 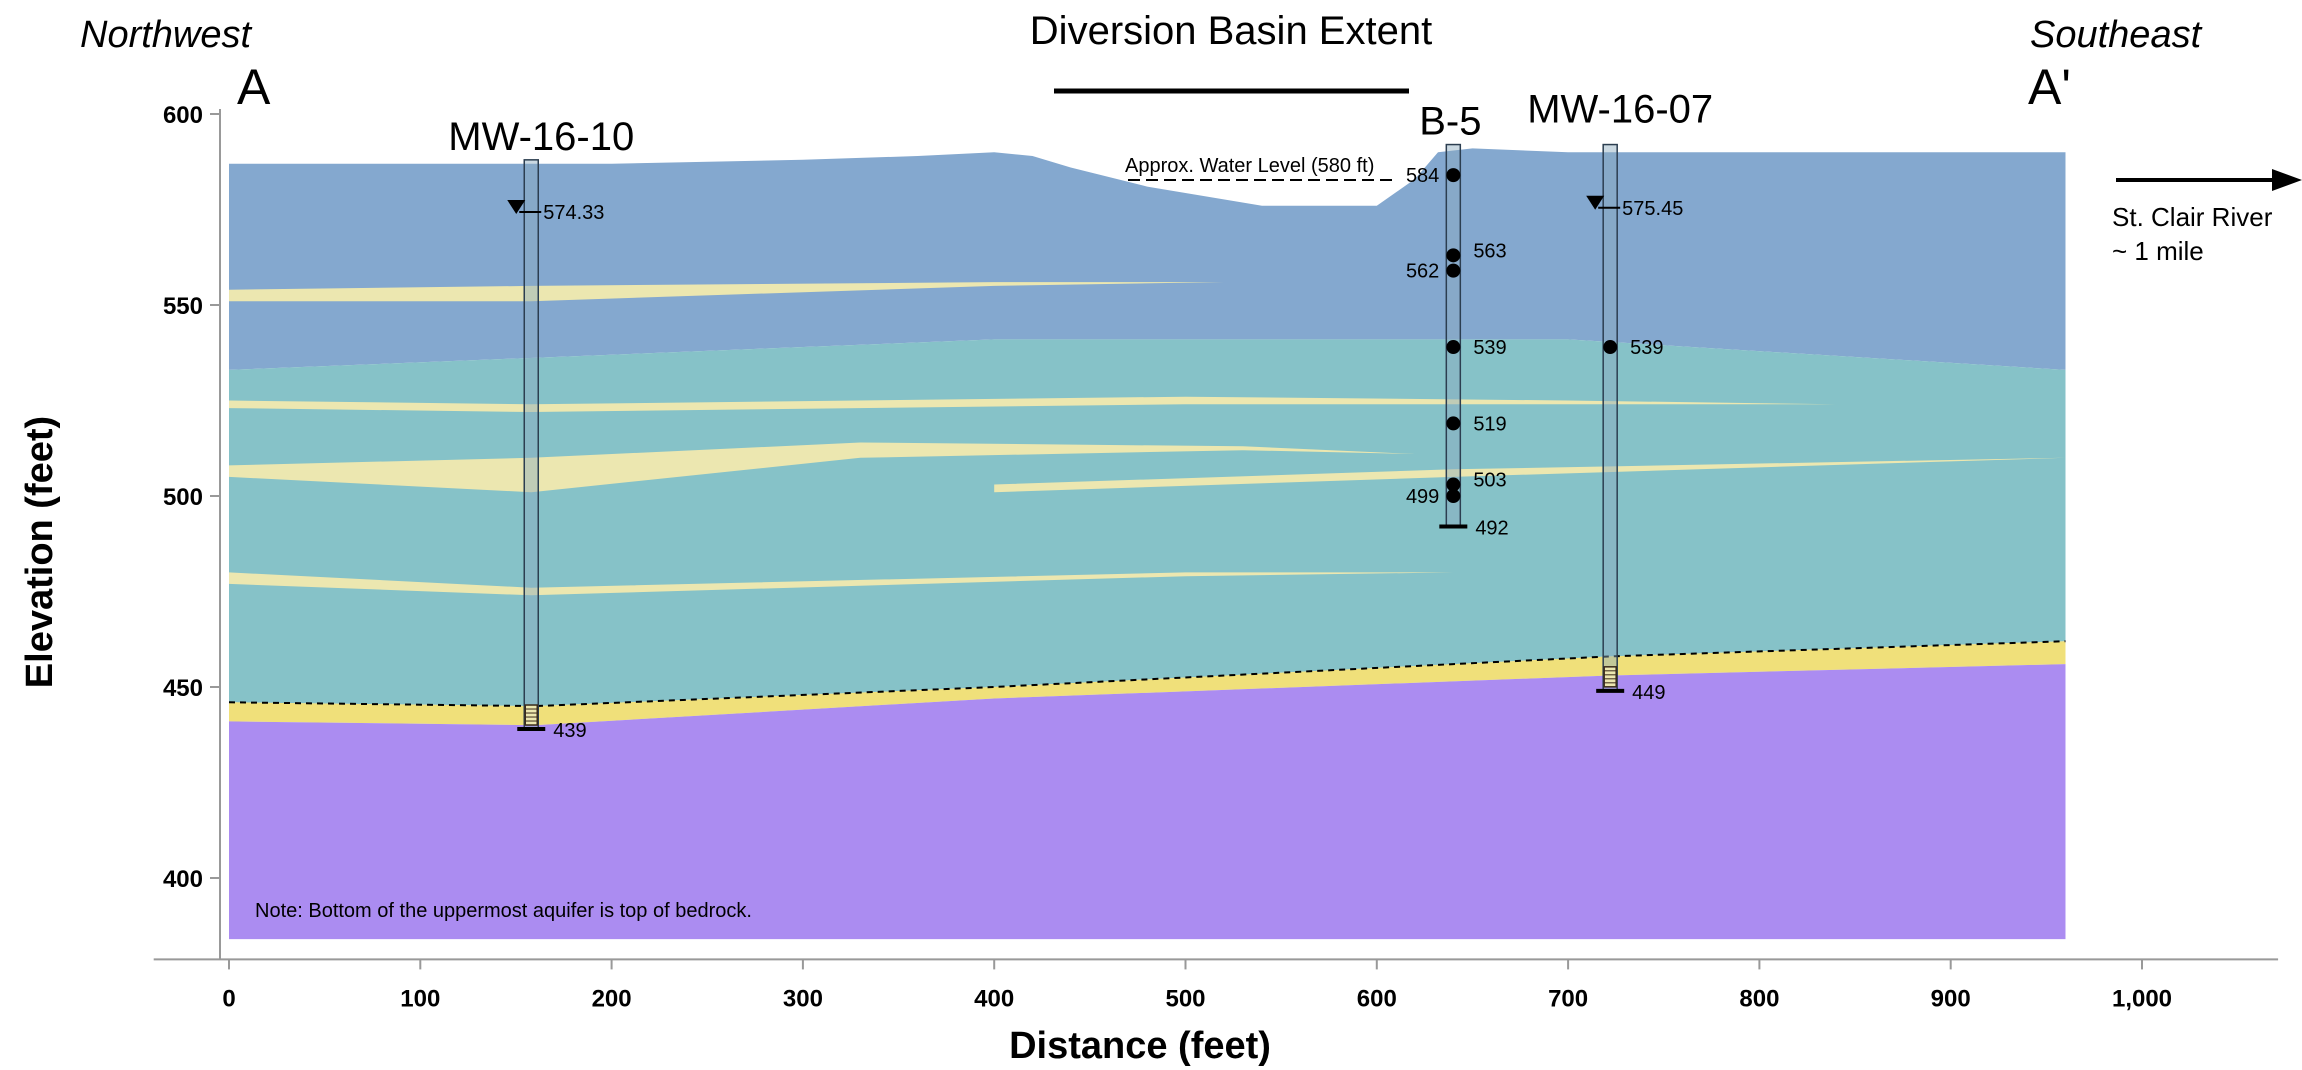 What do you see at coordinates (183, 688) in the screenshot?
I see `y-tick-label: 450` at bounding box center [183, 688].